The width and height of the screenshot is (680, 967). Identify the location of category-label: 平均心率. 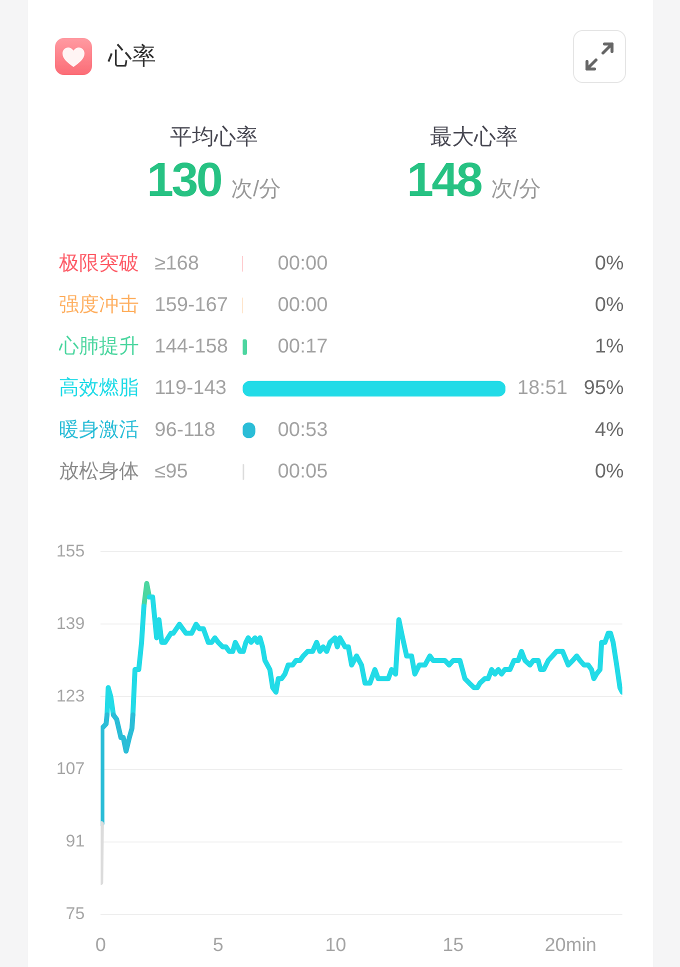
(214, 136).